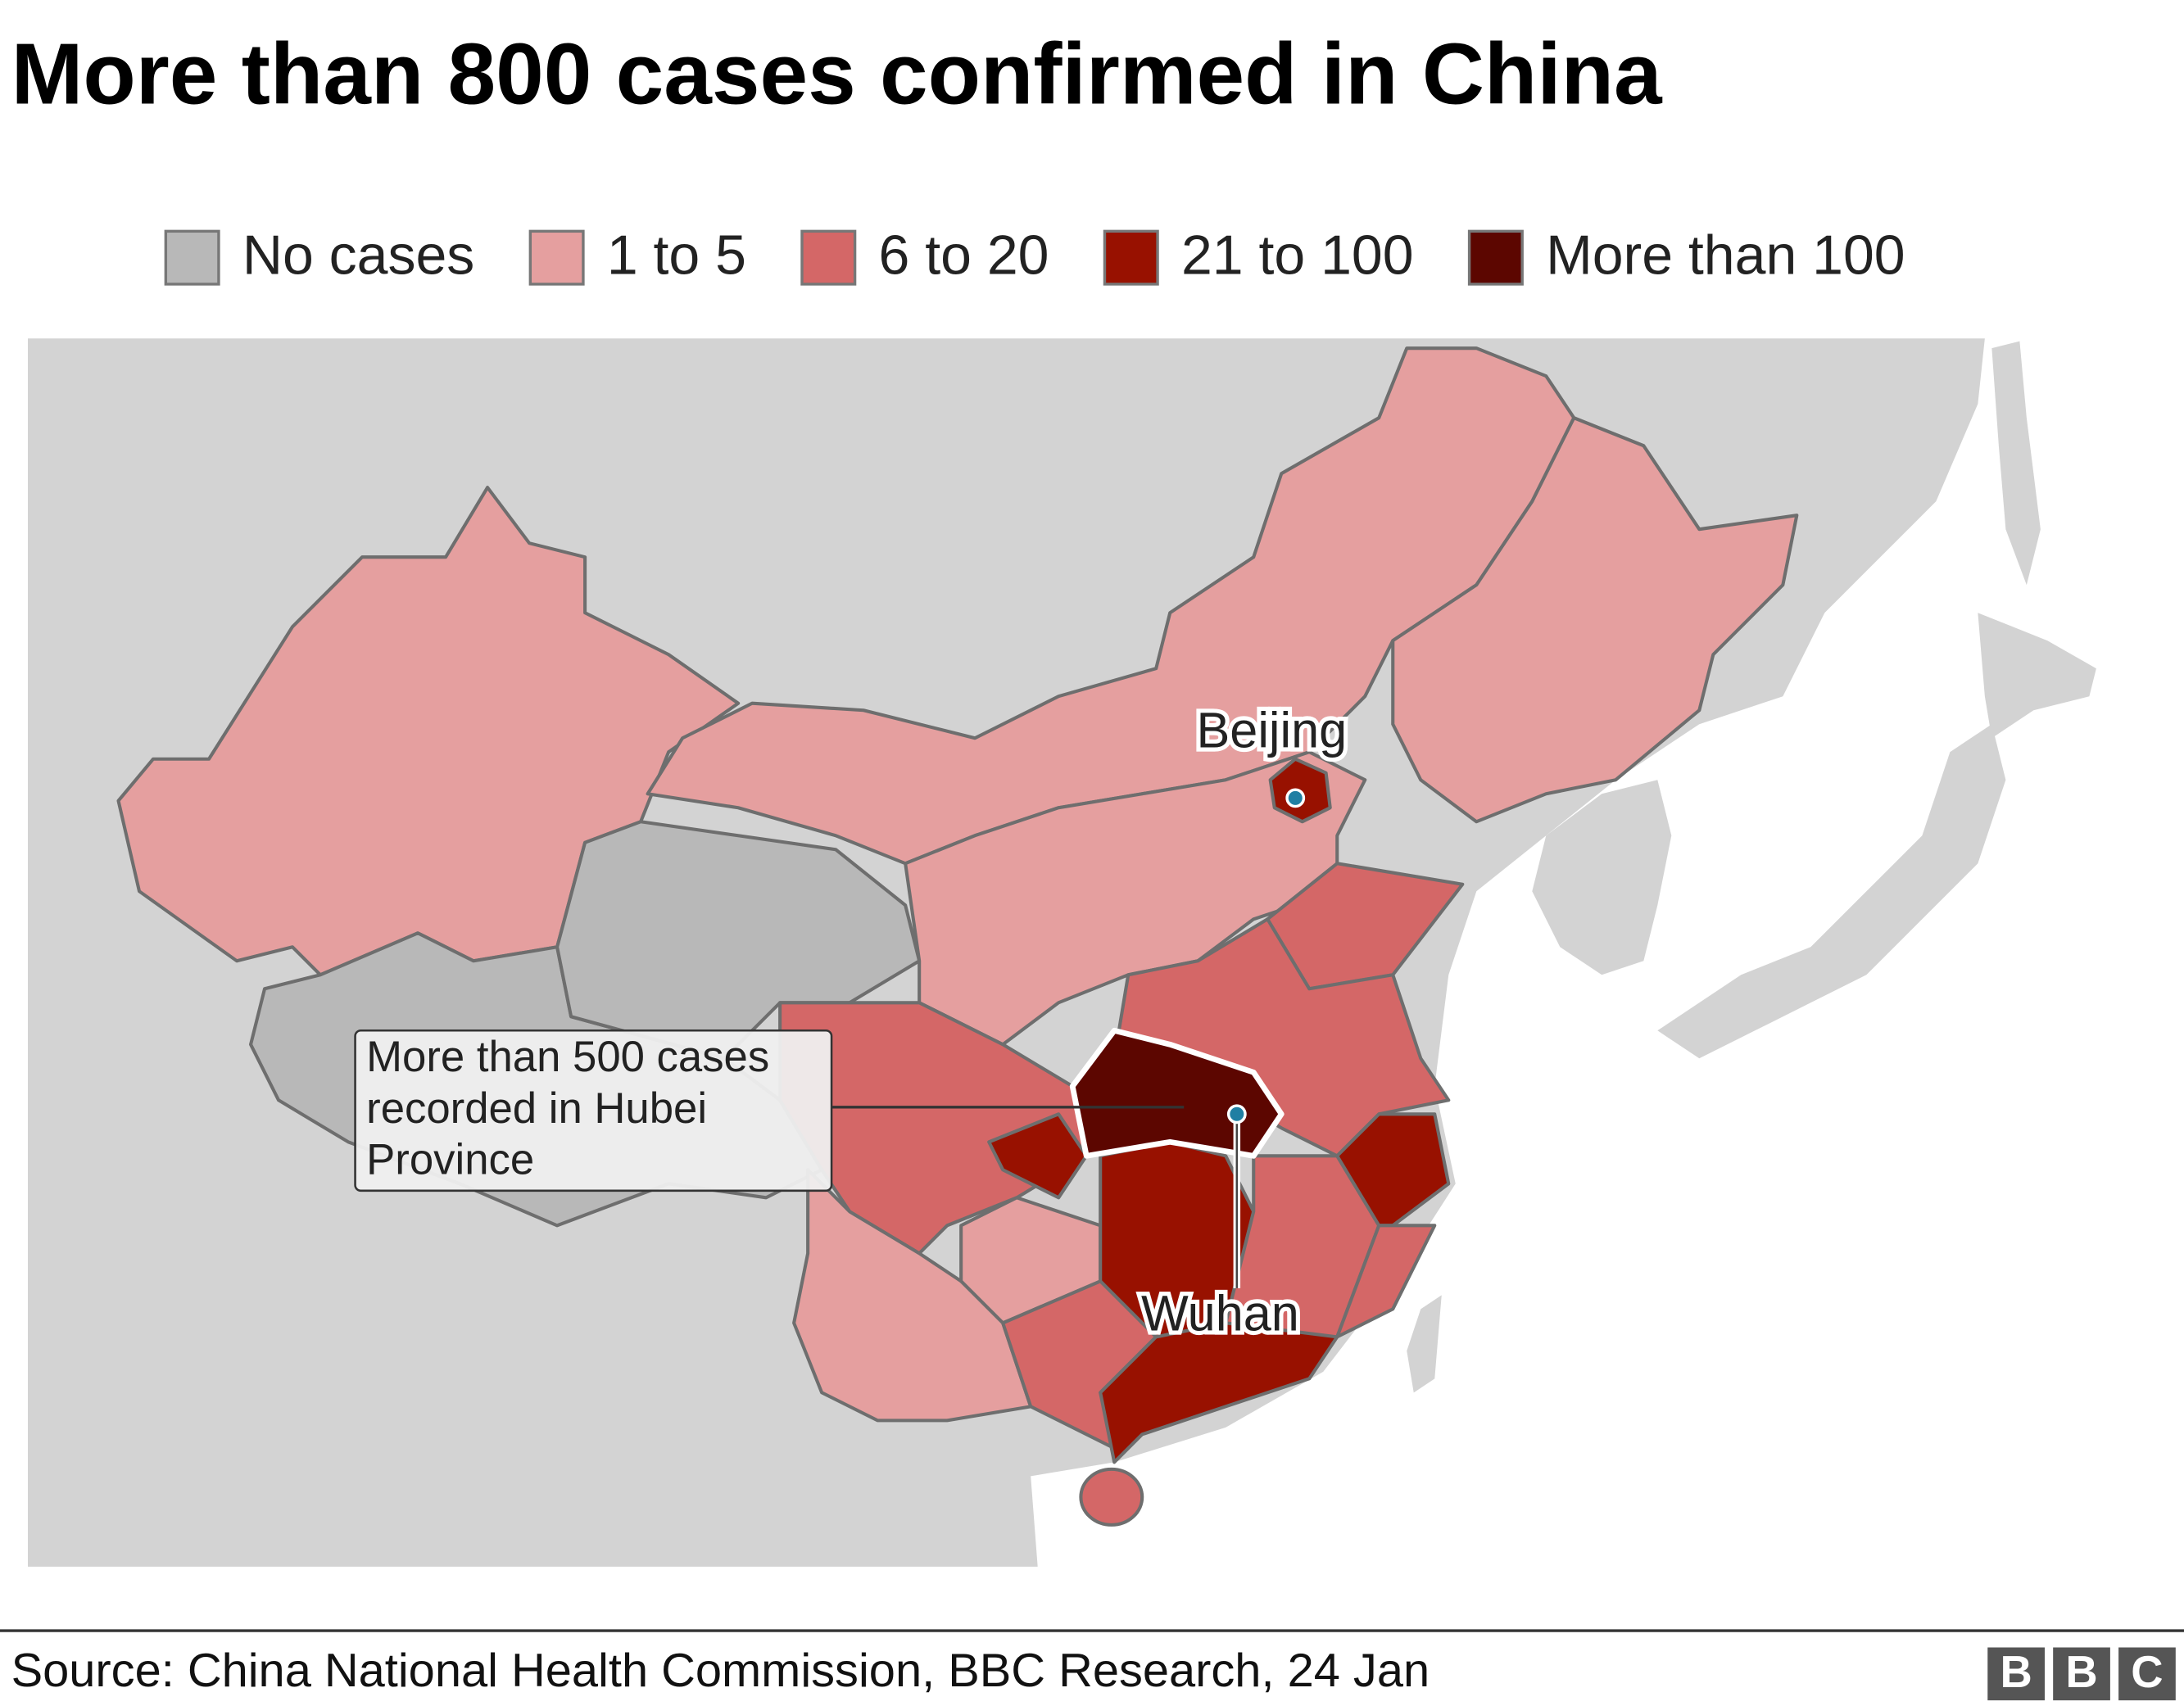 The image size is (2184, 1706). Describe the element at coordinates (676, 255) in the screenshot. I see `legend-label: 1 to 5` at that location.